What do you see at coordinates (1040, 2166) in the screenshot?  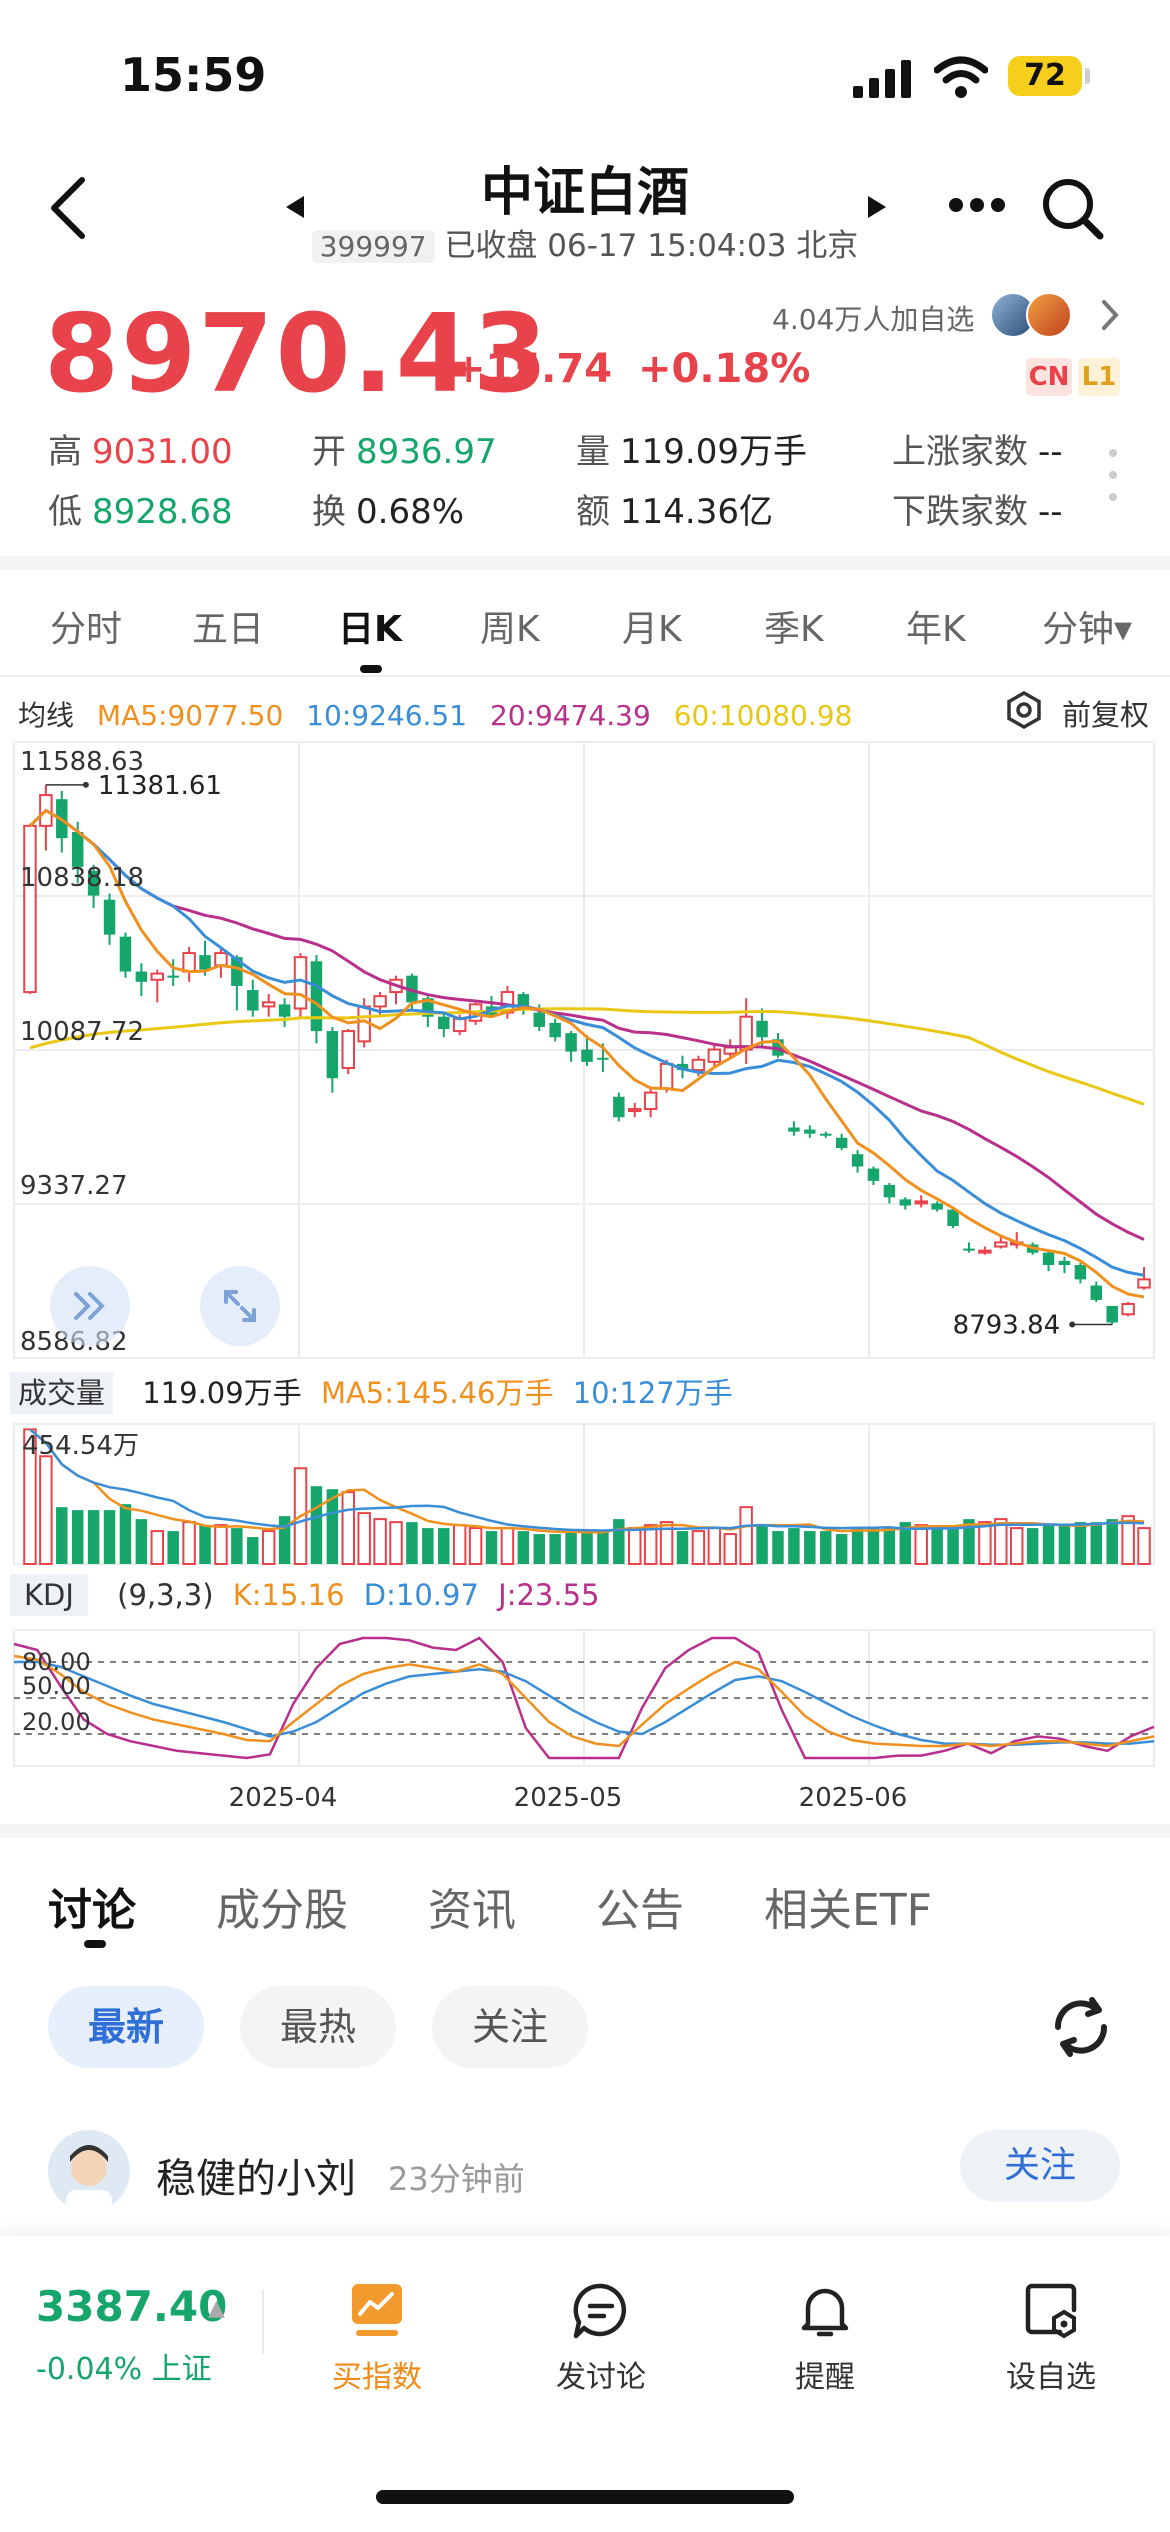 I see `follow-button: 关注` at bounding box center [1040, 2166].